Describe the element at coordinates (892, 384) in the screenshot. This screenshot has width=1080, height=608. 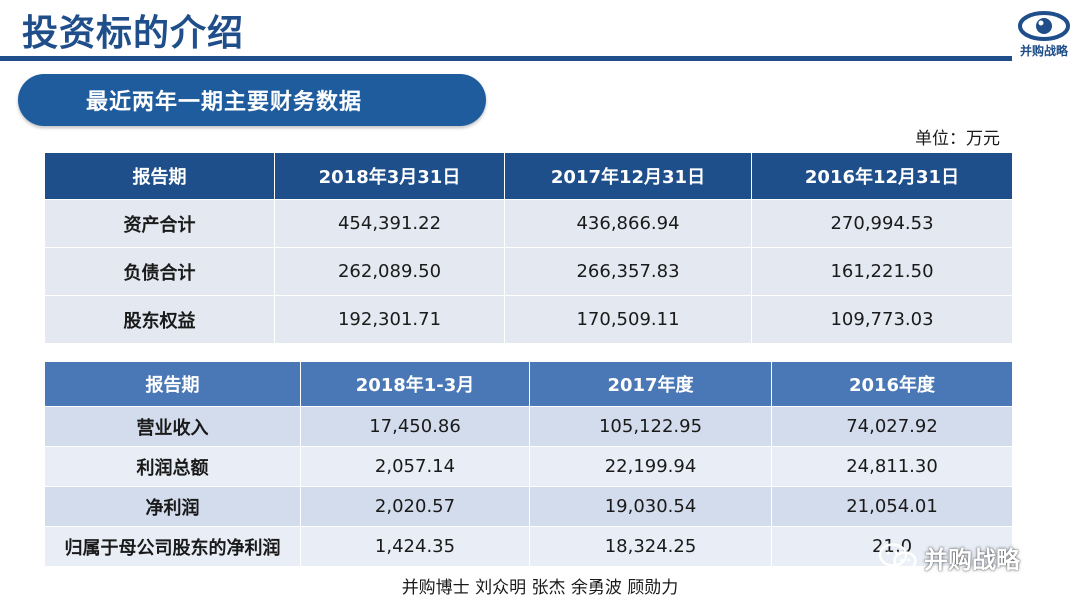
I see `column-header: 2016年度` at that location.